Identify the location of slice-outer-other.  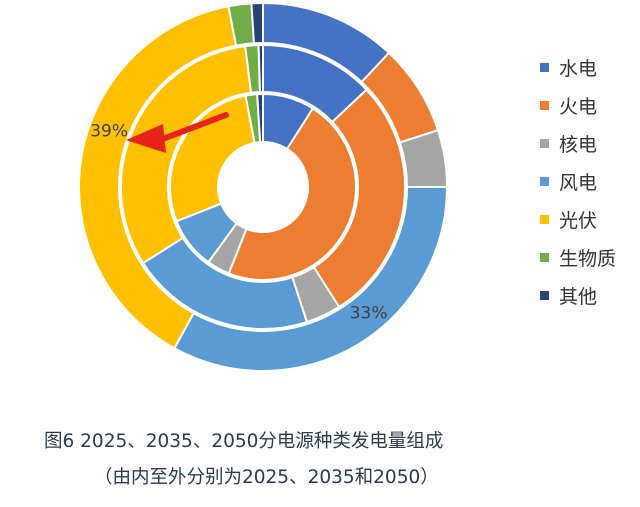
(257, 23).